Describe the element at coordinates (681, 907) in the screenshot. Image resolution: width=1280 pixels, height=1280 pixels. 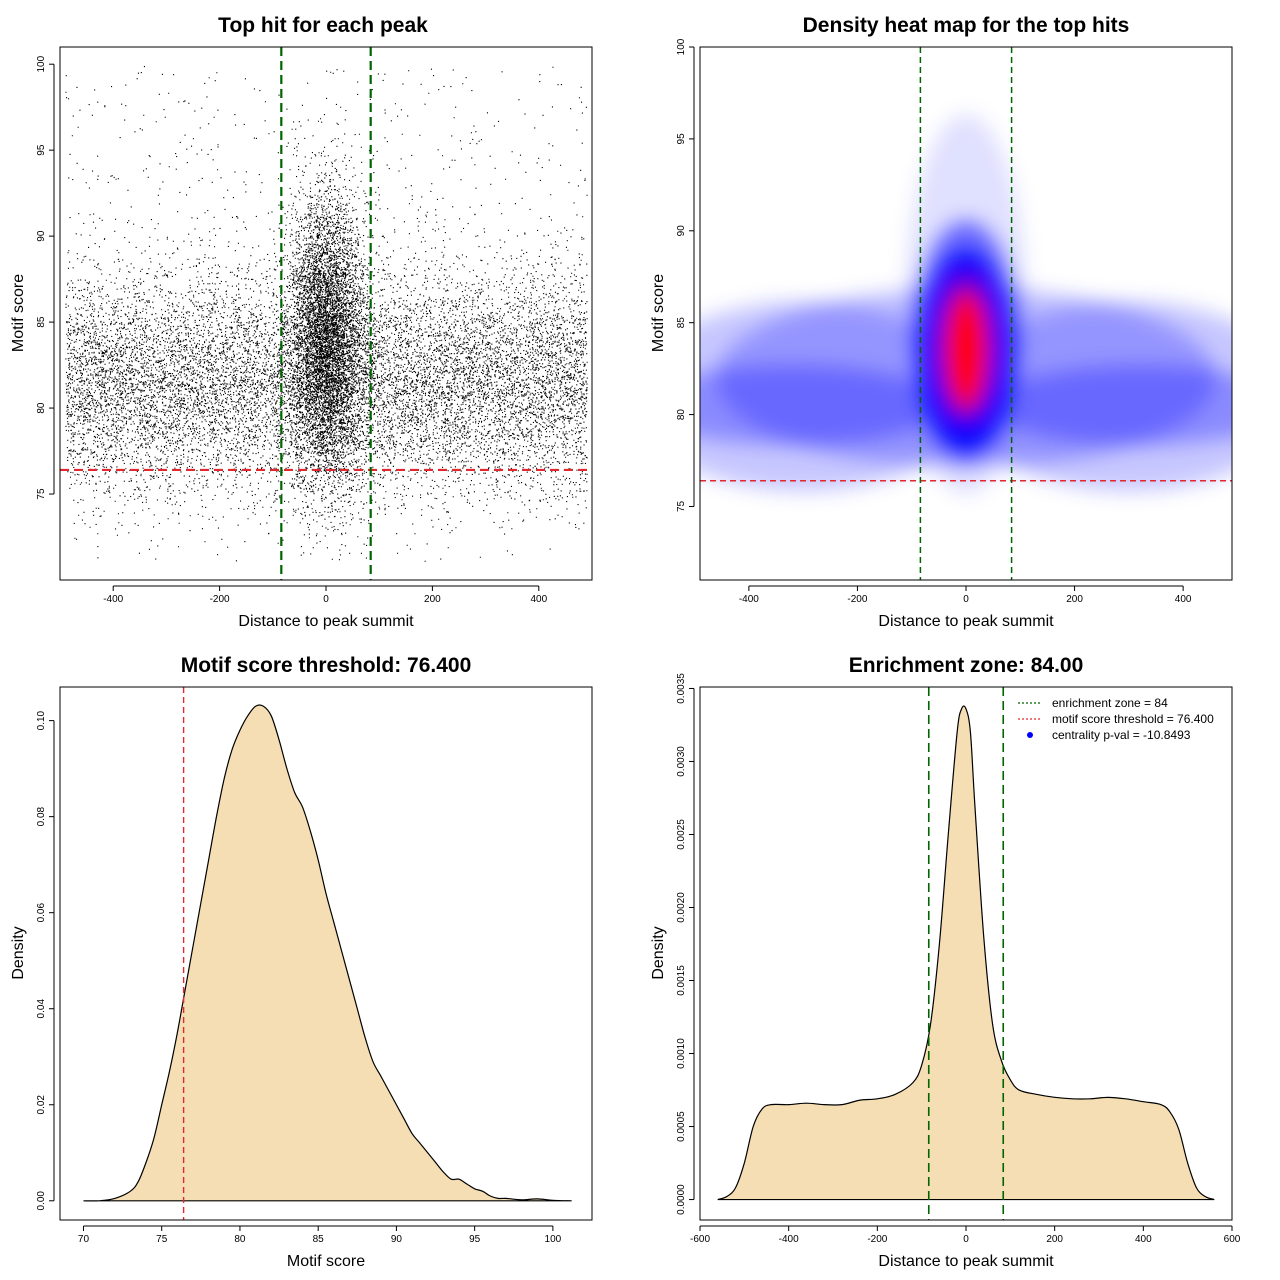
I see `y-tick-label: 0.0020` at that location.